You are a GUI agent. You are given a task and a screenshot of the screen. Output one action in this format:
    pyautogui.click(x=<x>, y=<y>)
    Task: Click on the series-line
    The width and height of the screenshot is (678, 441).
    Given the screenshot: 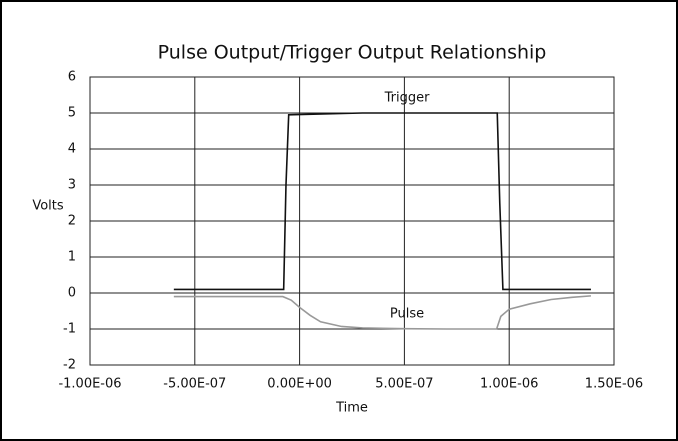 What is the action you would take?
    pyautogui.click(x=382, y=312)
    